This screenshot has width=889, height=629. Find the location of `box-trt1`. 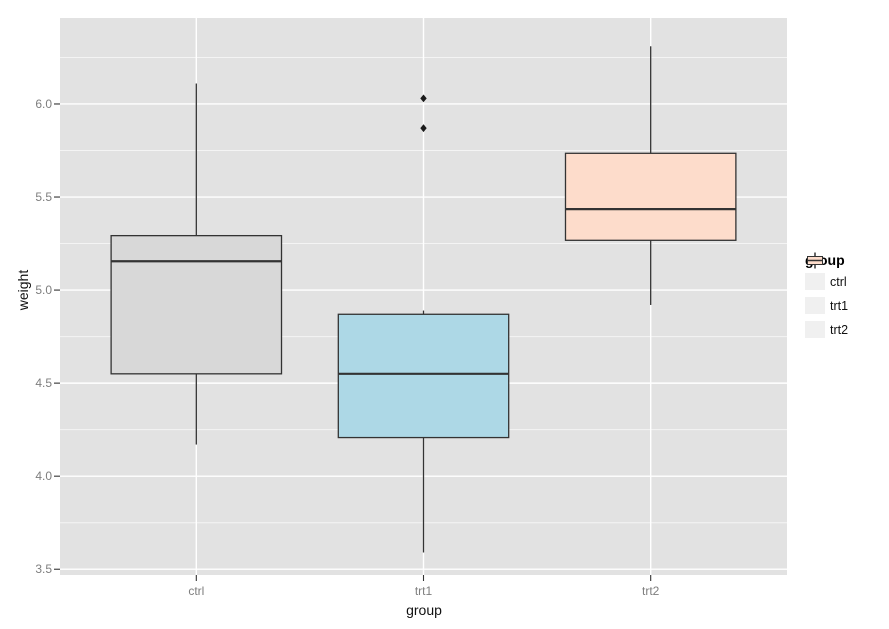

box-trt1 is located at coordinates (423, 376).